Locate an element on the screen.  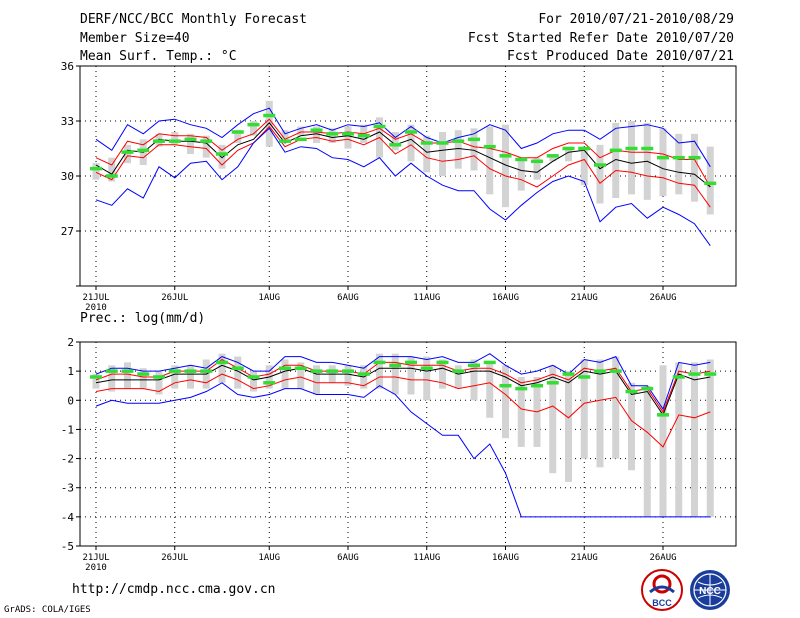
member-size-label: Member Size=40 is located at coordinates (135, 38).